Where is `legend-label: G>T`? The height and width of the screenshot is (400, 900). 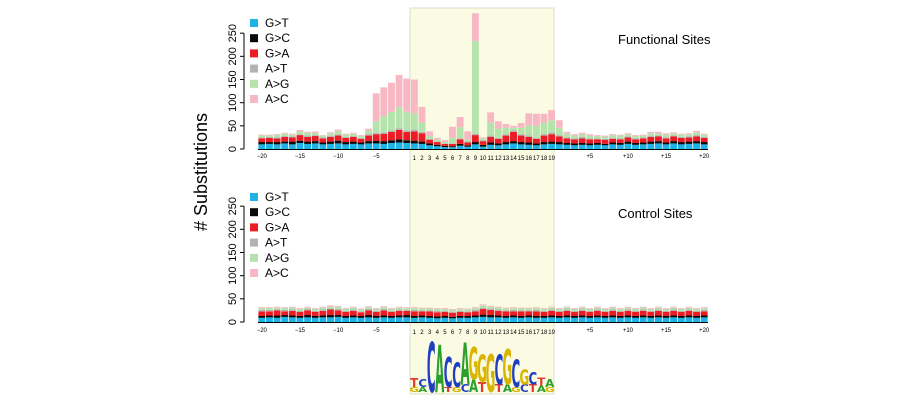 legend-label: G>T is located at coordinates (277, 23).